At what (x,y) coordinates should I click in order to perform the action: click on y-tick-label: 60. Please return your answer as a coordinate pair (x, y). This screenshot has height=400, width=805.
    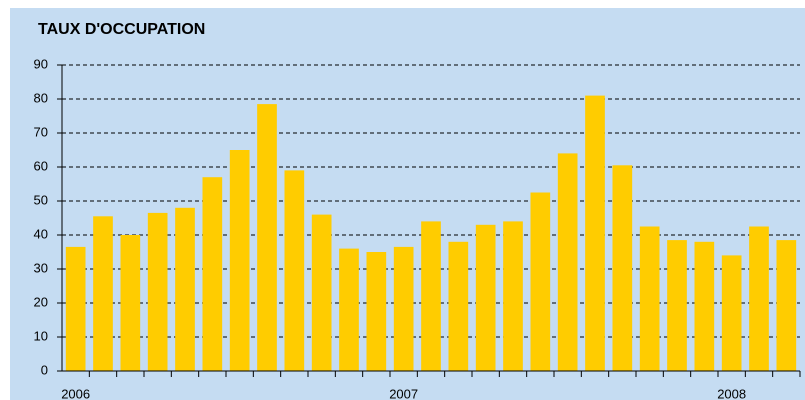
    Looking at the image, I should click on (41, 165).